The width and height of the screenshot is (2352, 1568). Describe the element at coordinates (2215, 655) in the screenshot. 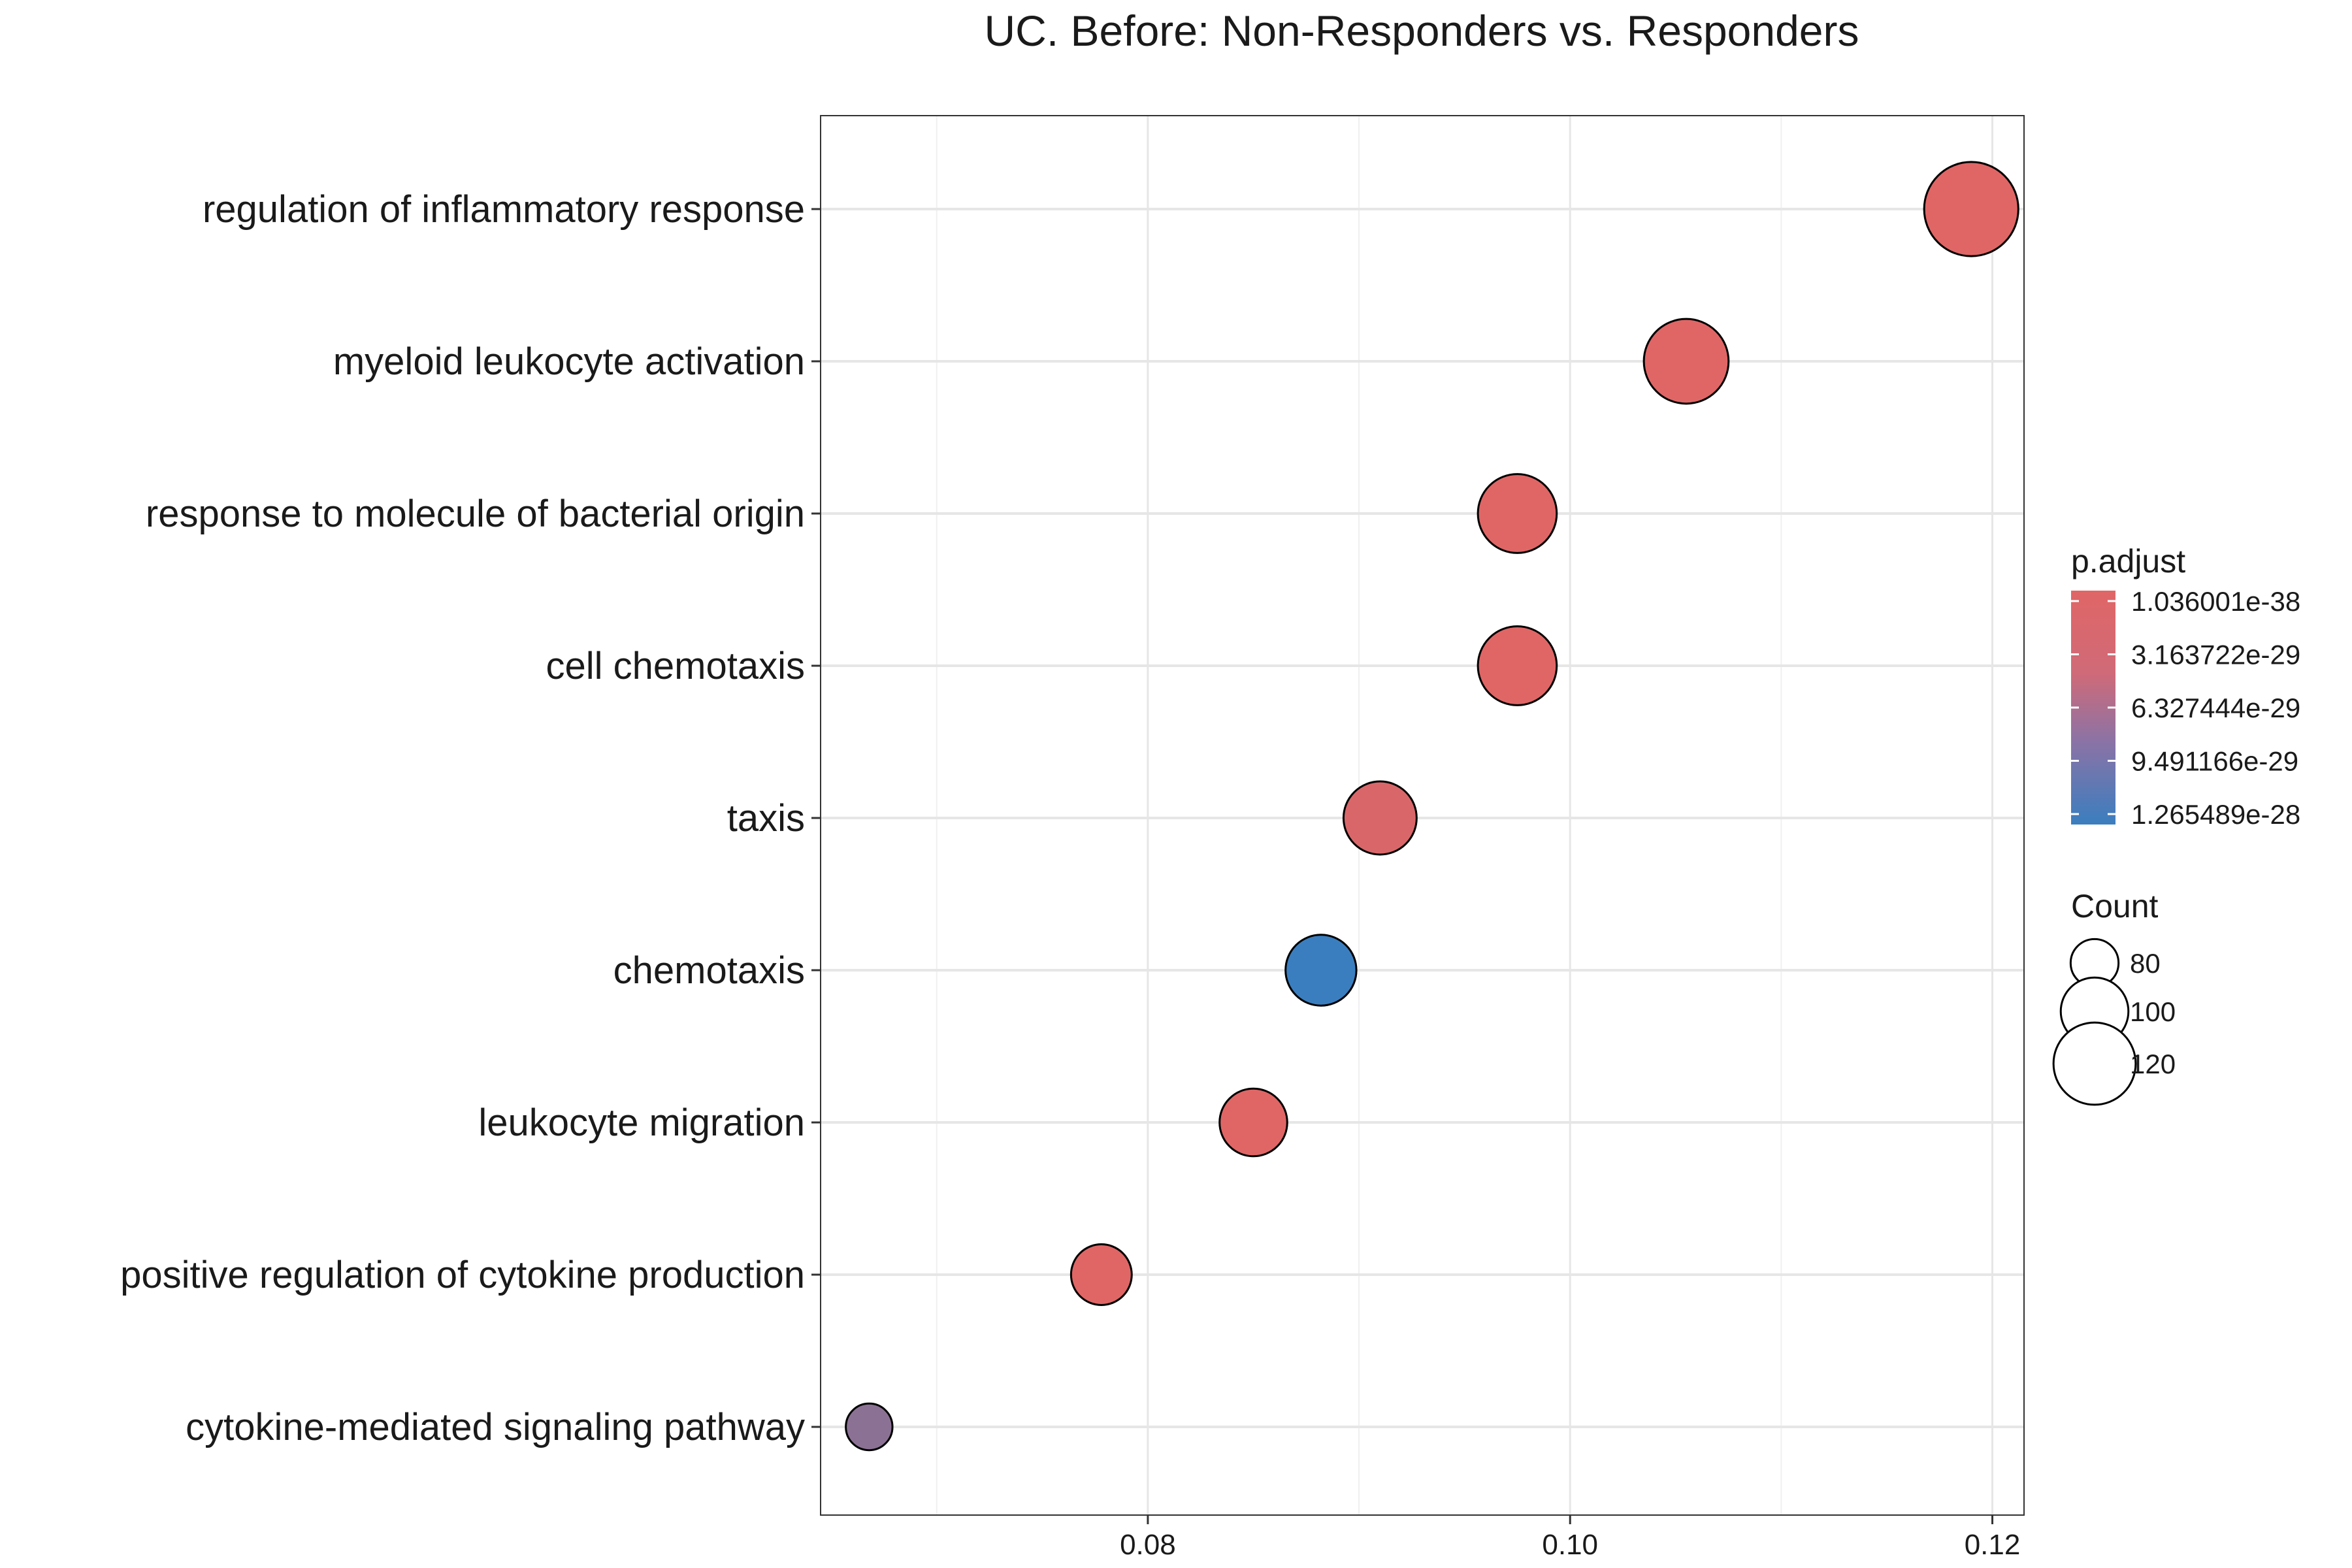

I see `color-legend-label: 3.163722e-29` at that location.